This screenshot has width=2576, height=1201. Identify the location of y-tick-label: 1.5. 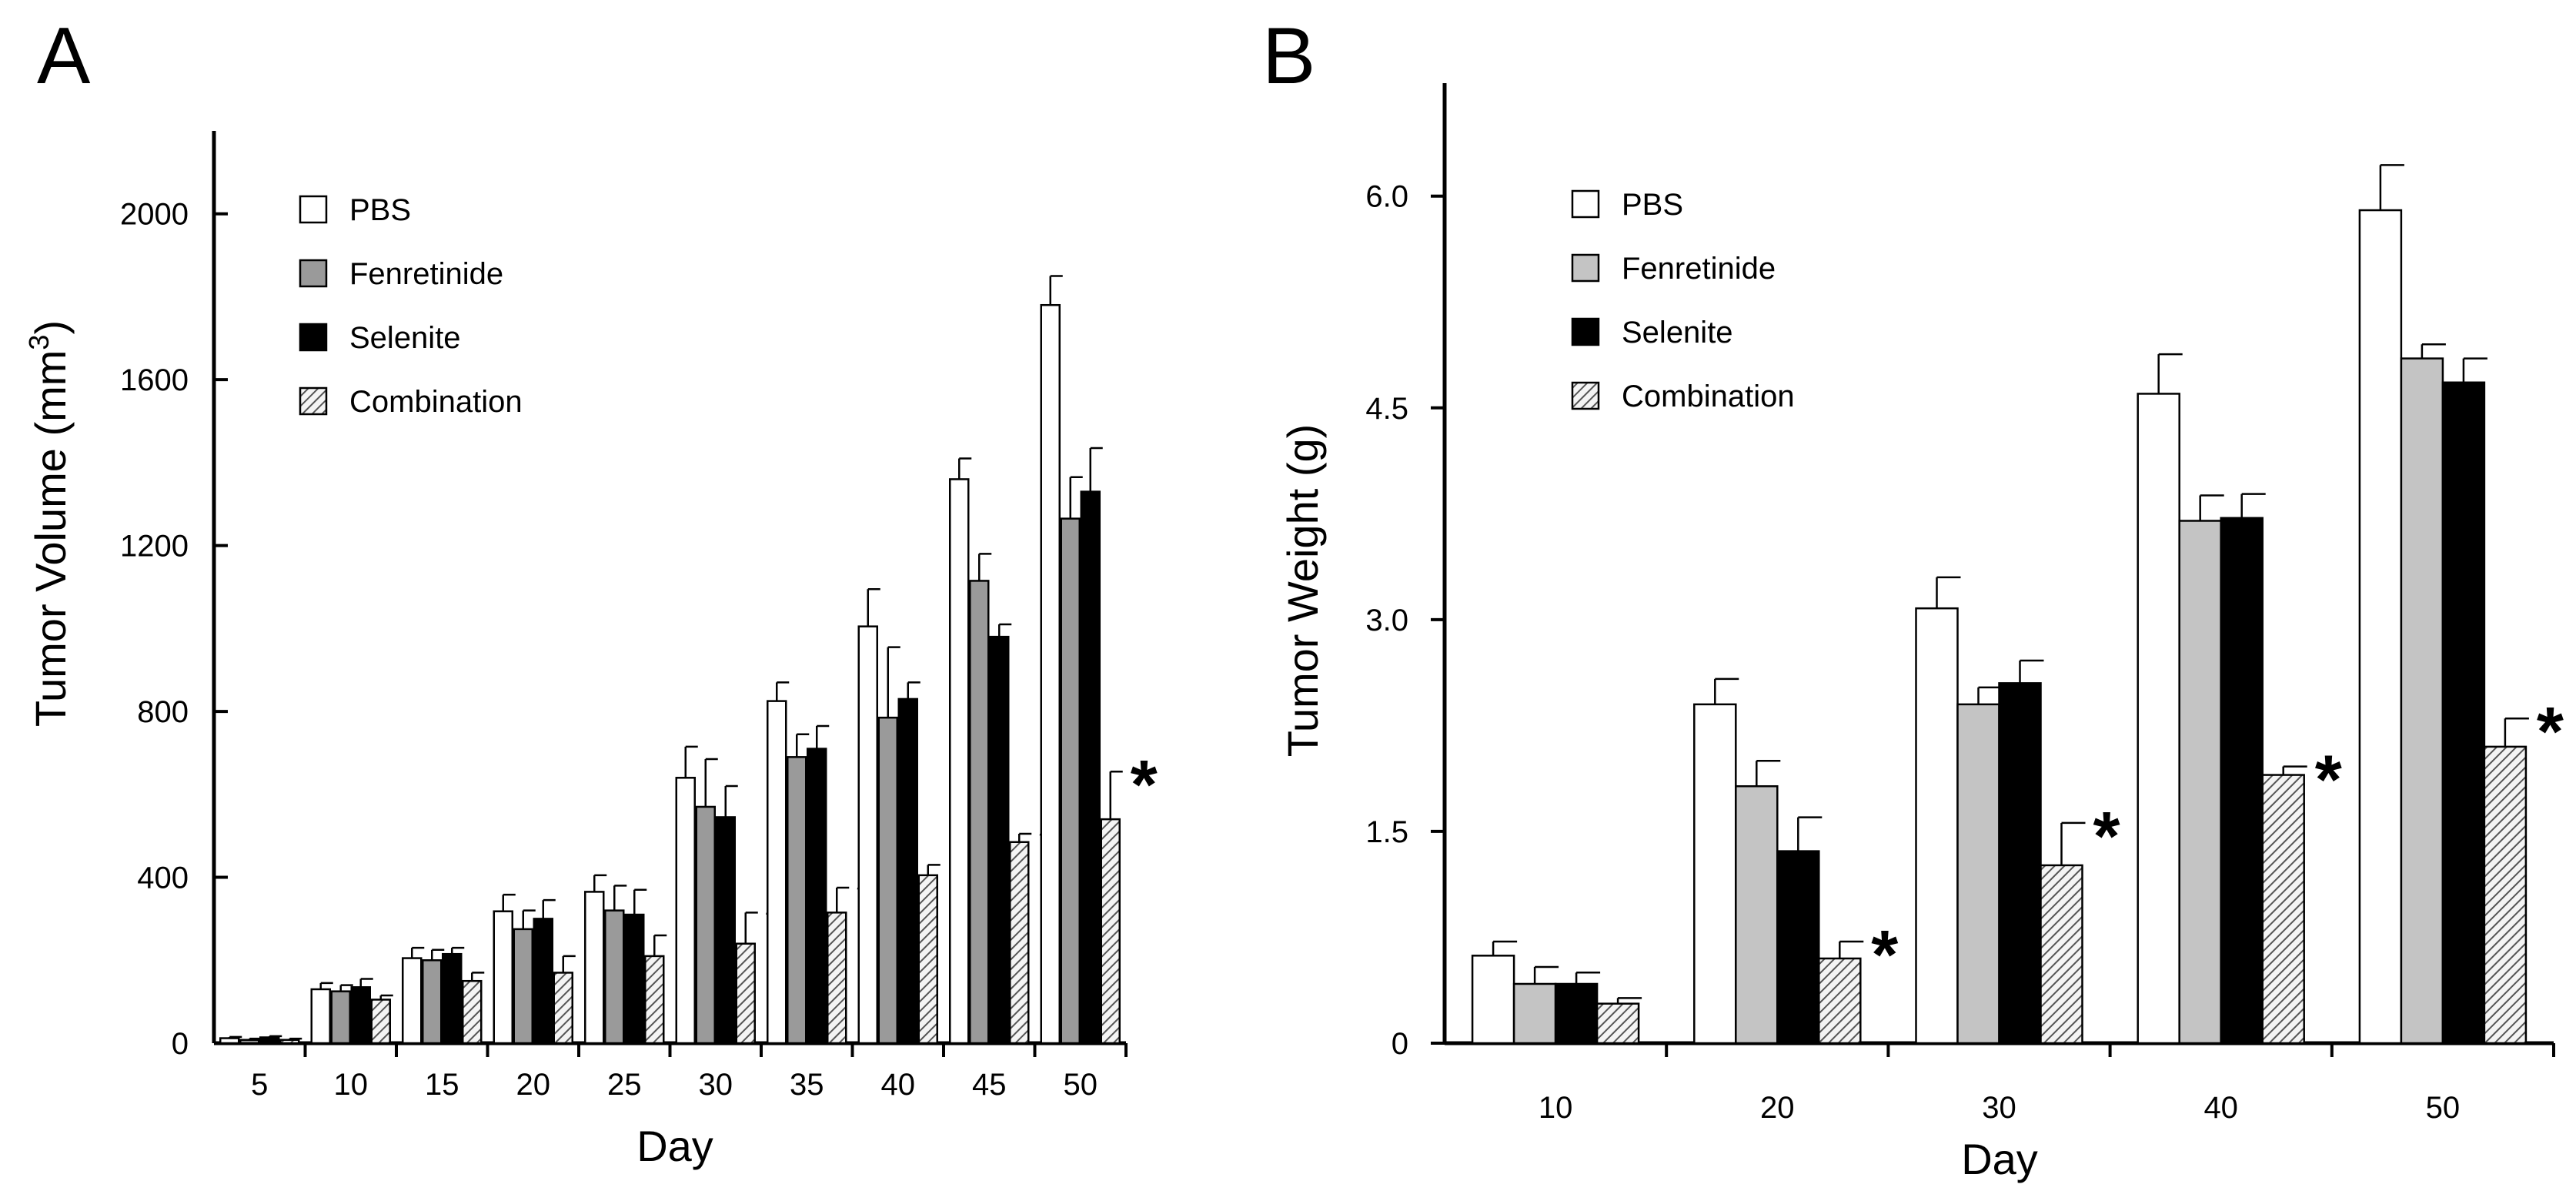
(1386, 832).